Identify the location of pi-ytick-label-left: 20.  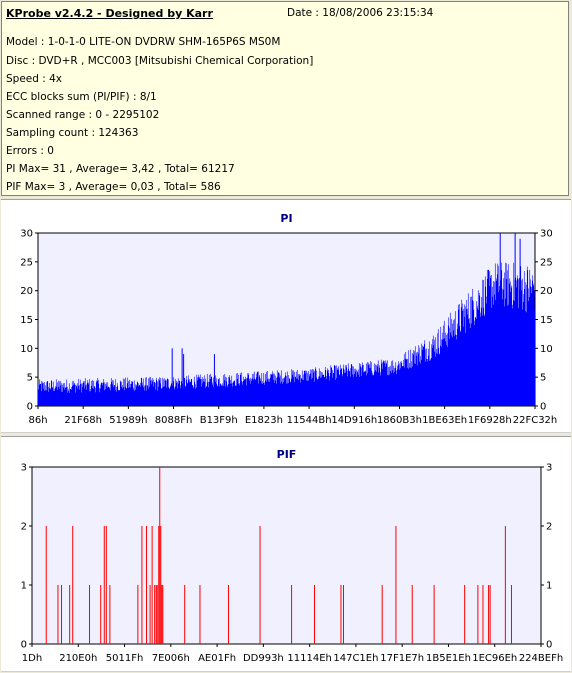
(26, 291).